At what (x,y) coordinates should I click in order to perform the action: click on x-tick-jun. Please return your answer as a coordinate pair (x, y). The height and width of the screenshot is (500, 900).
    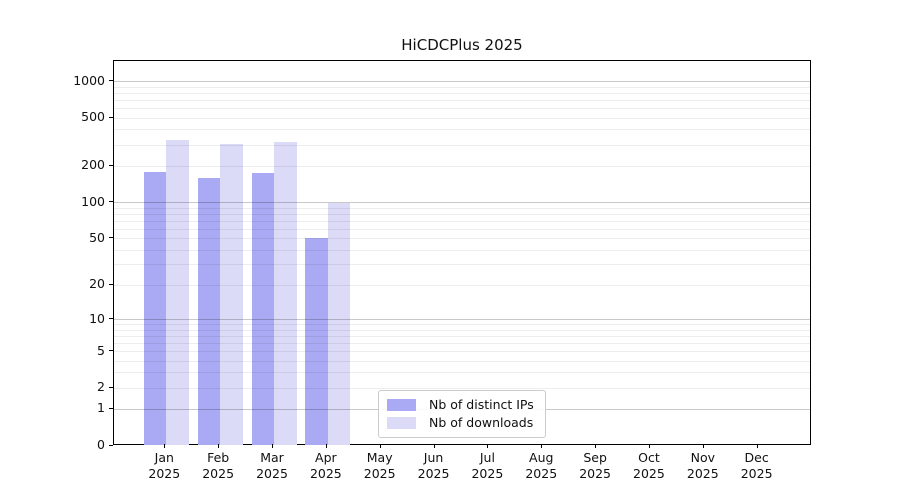
    Looking at the image, I should click on (434, 446).